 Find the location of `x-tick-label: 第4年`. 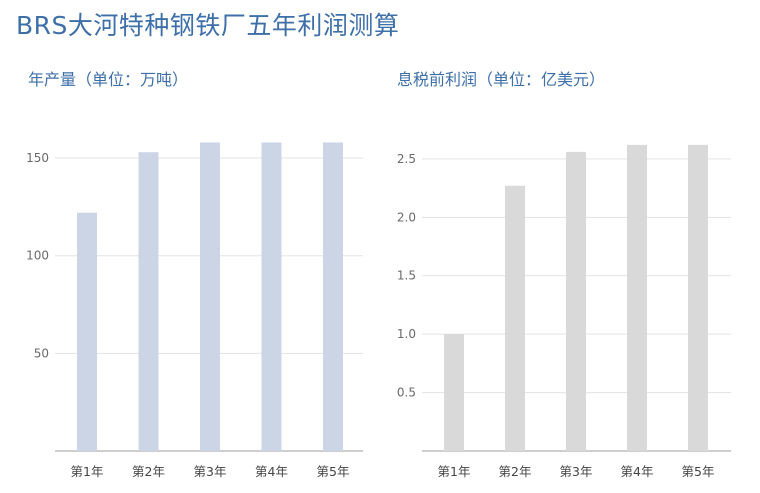

x-tick-label: 第4年 is located at coordinates (271, 471).